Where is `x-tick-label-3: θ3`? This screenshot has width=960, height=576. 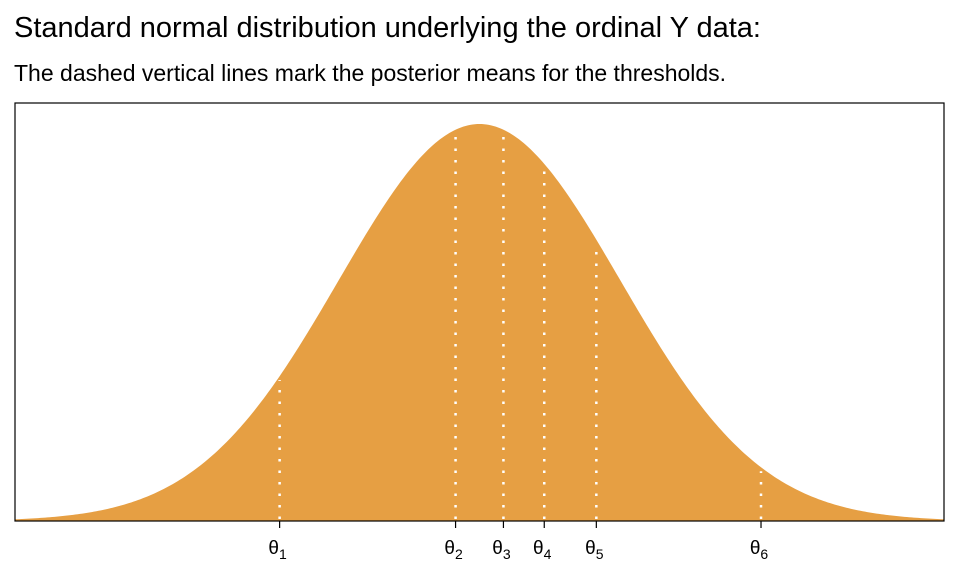
x-tick-label-3: θ3 is located at coordinates (501, 550).